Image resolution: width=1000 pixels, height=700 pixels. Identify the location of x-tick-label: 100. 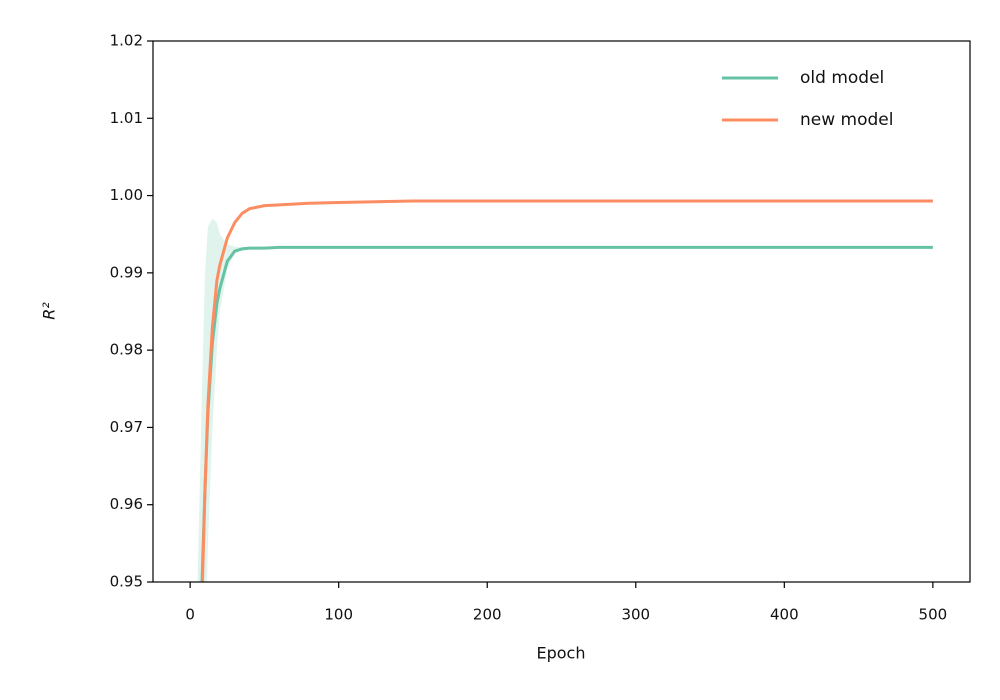
(338, 615).